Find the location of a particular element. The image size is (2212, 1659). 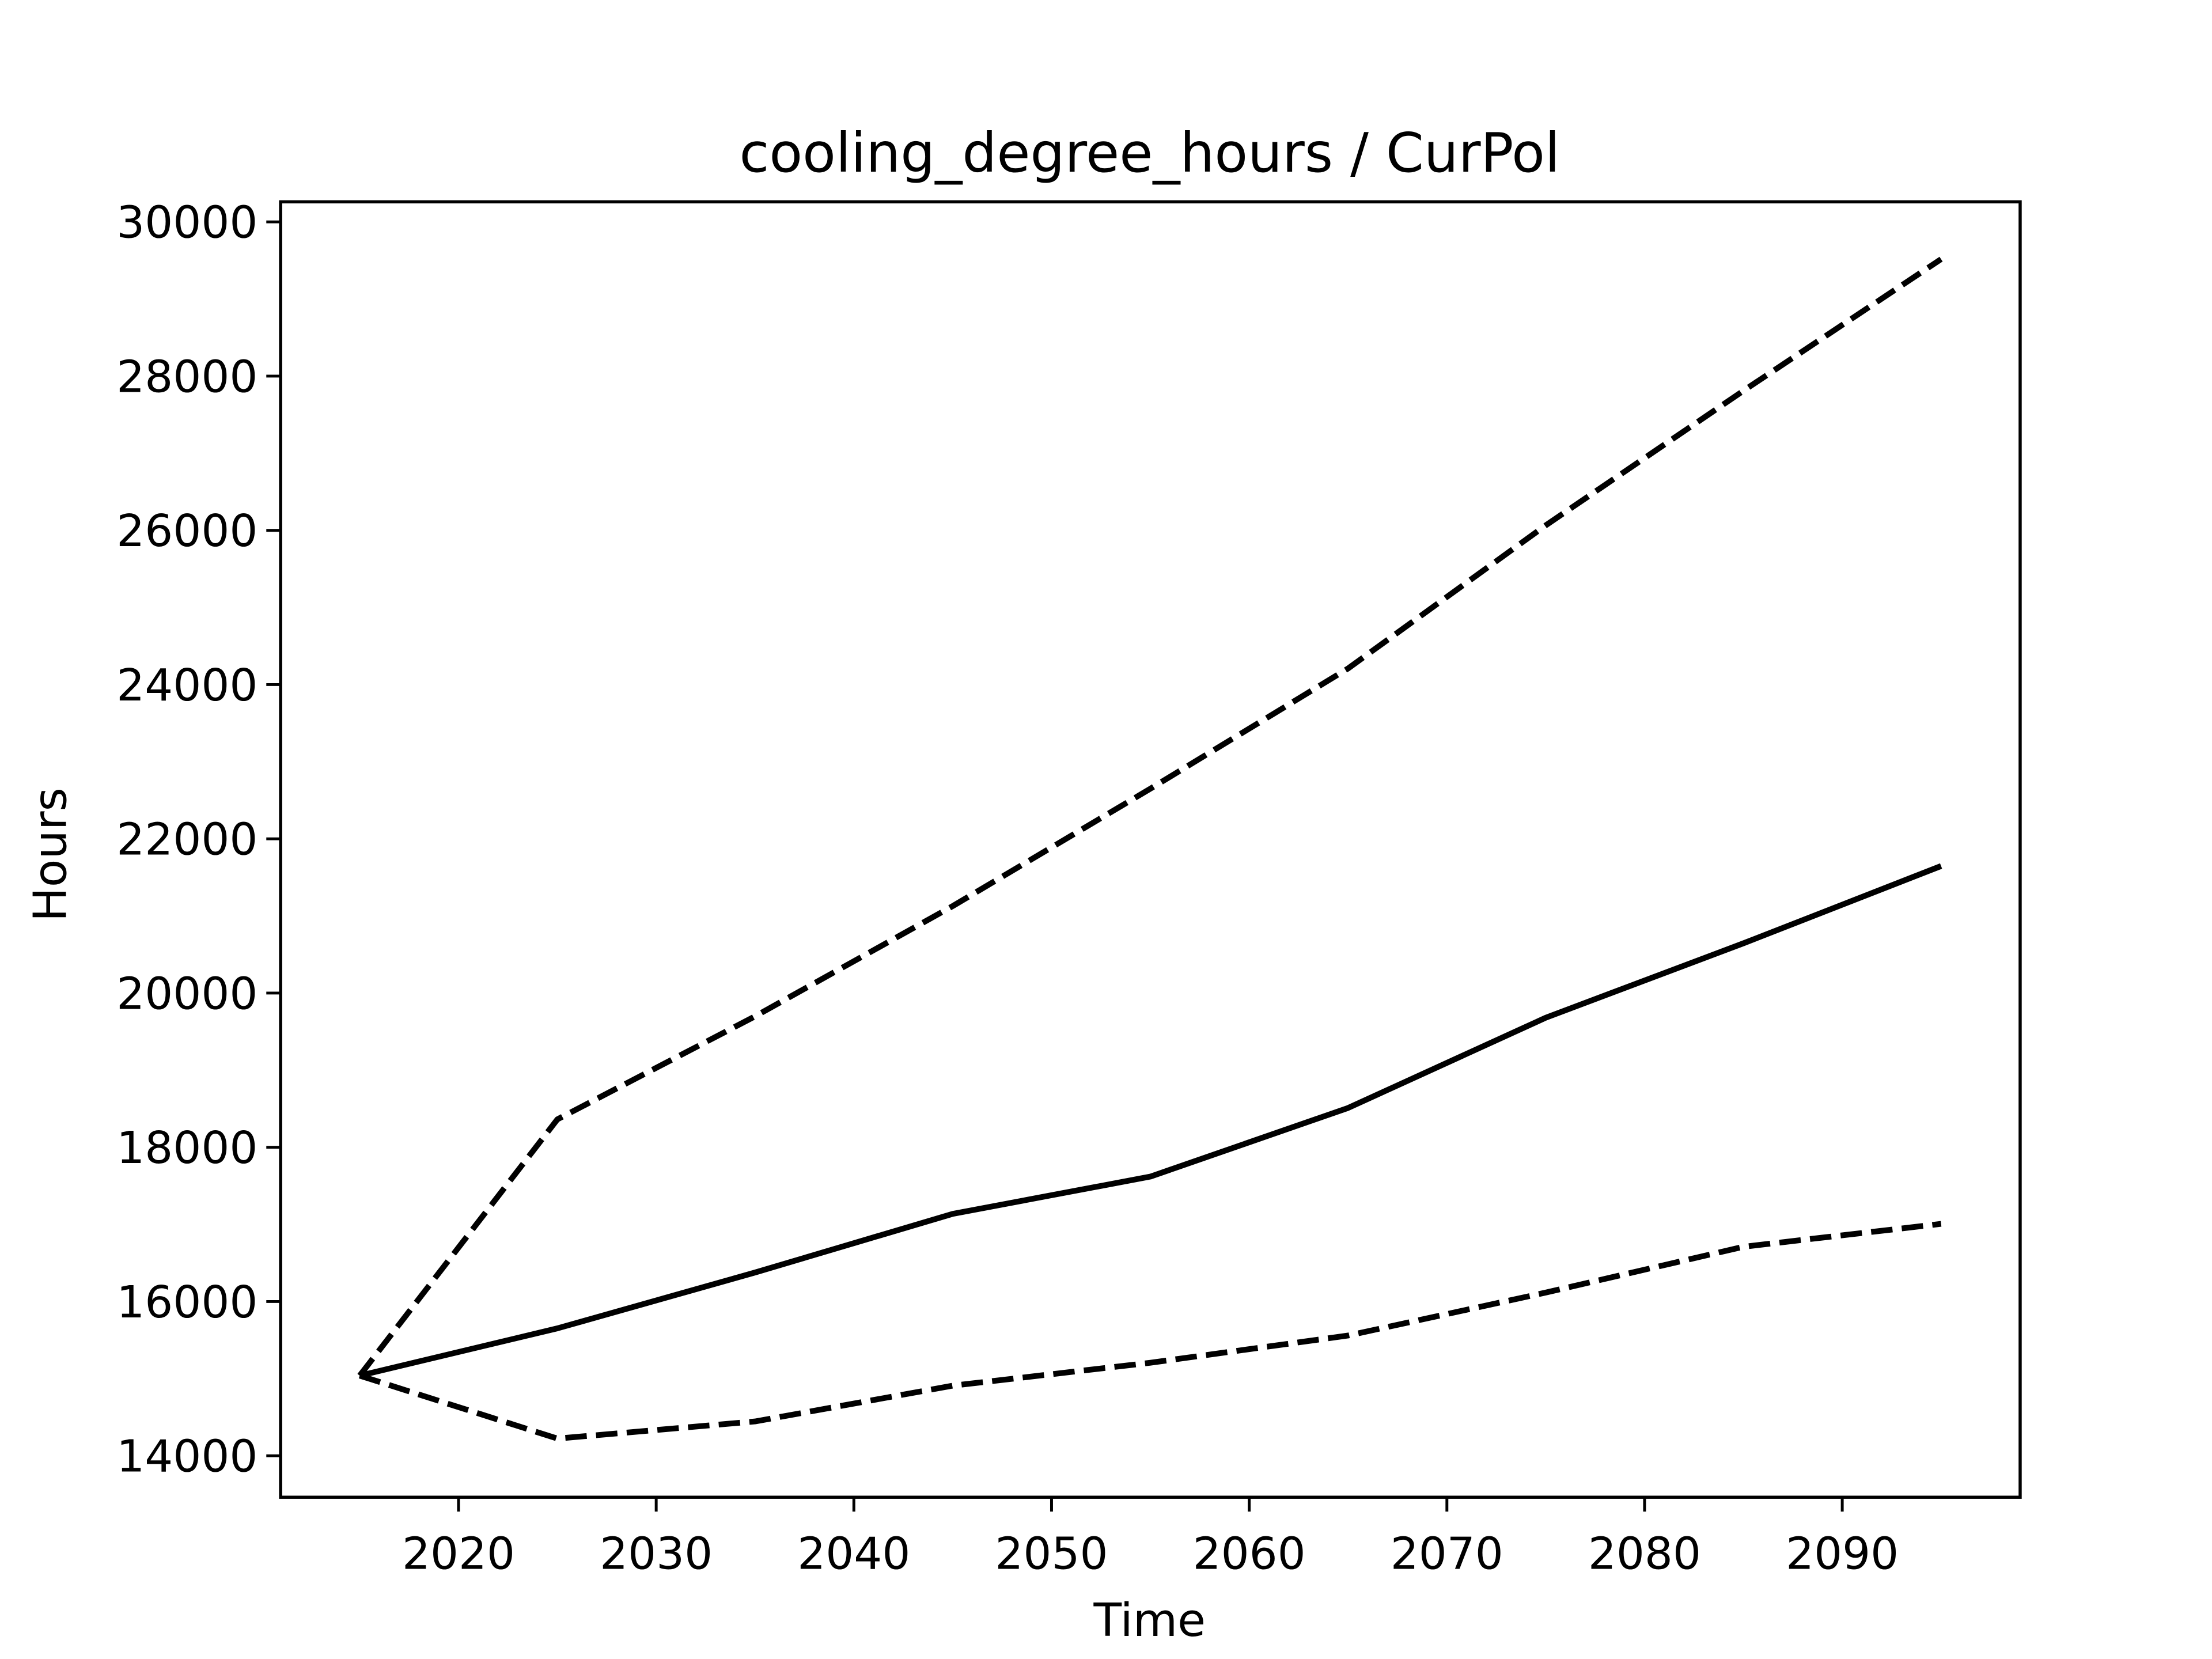

y-tick-label: 28000 is located at coordinates (186, 377).